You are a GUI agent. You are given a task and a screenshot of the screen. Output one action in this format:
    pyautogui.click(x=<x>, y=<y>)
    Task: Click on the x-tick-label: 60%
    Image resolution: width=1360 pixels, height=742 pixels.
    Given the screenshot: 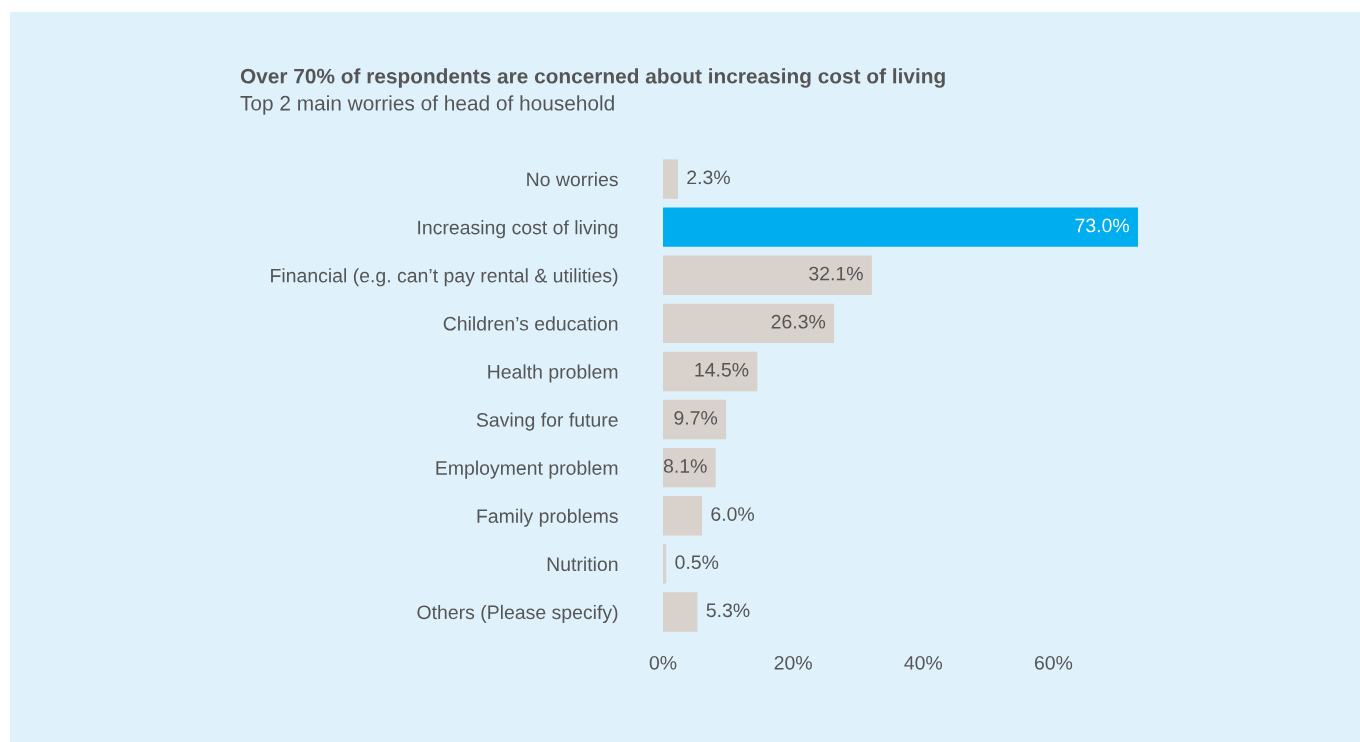 What is the action you would take?
    pyautogui.click(x=1053, y=662)
    